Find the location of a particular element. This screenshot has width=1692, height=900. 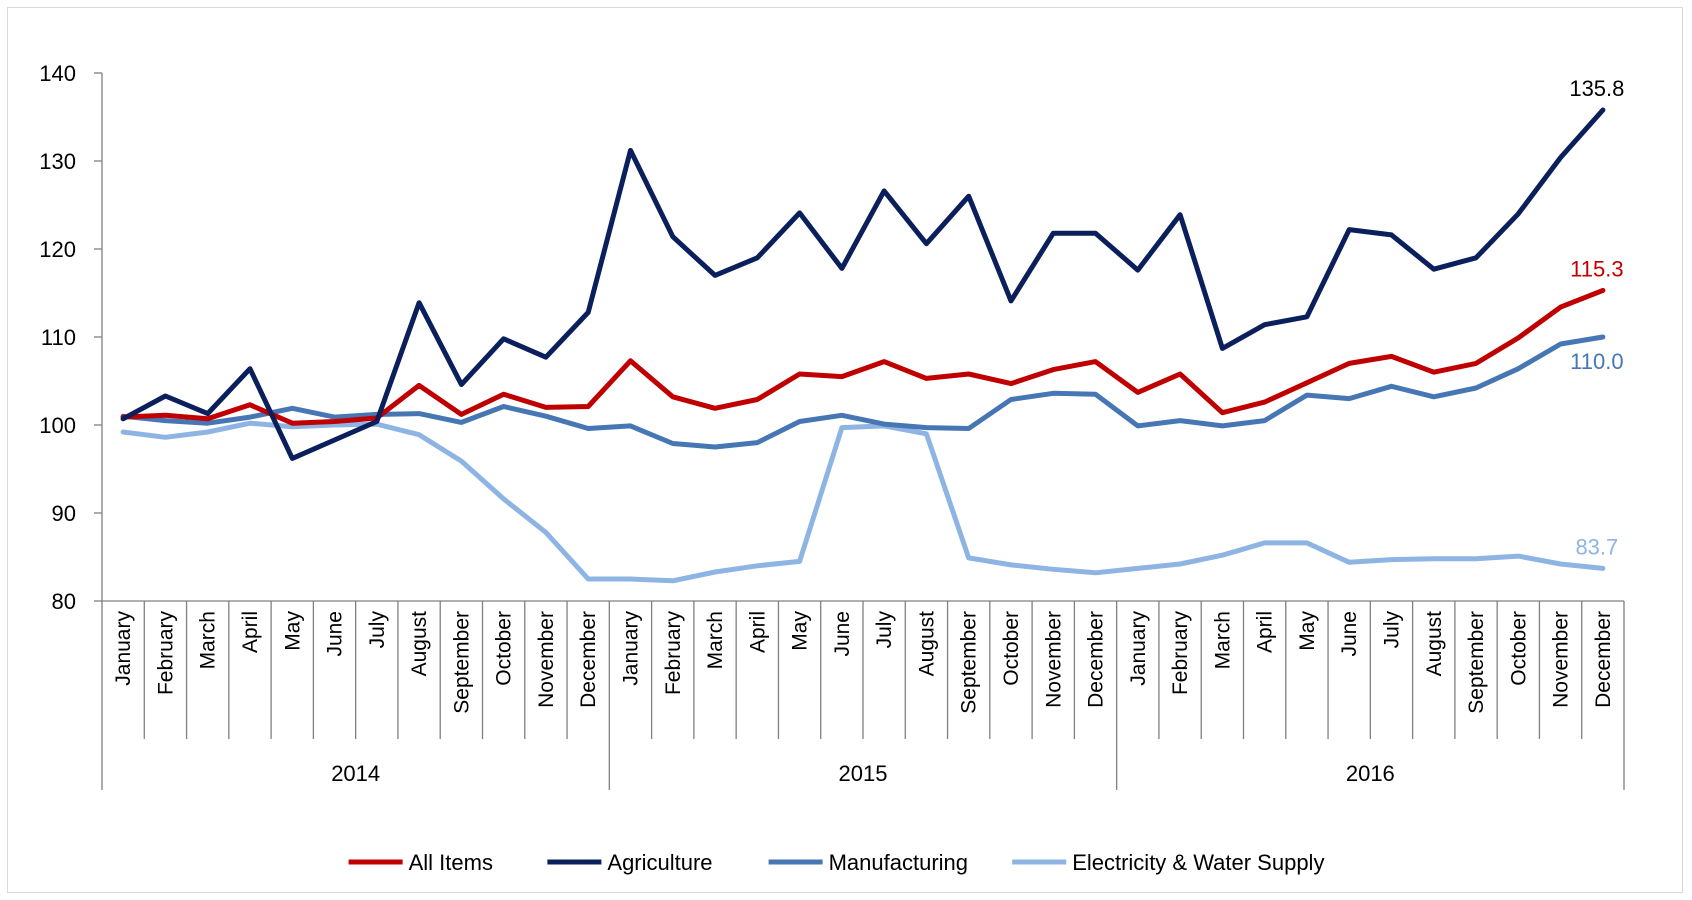

x-tick-label-year: 2016 is located at coordinates (1370, 773).